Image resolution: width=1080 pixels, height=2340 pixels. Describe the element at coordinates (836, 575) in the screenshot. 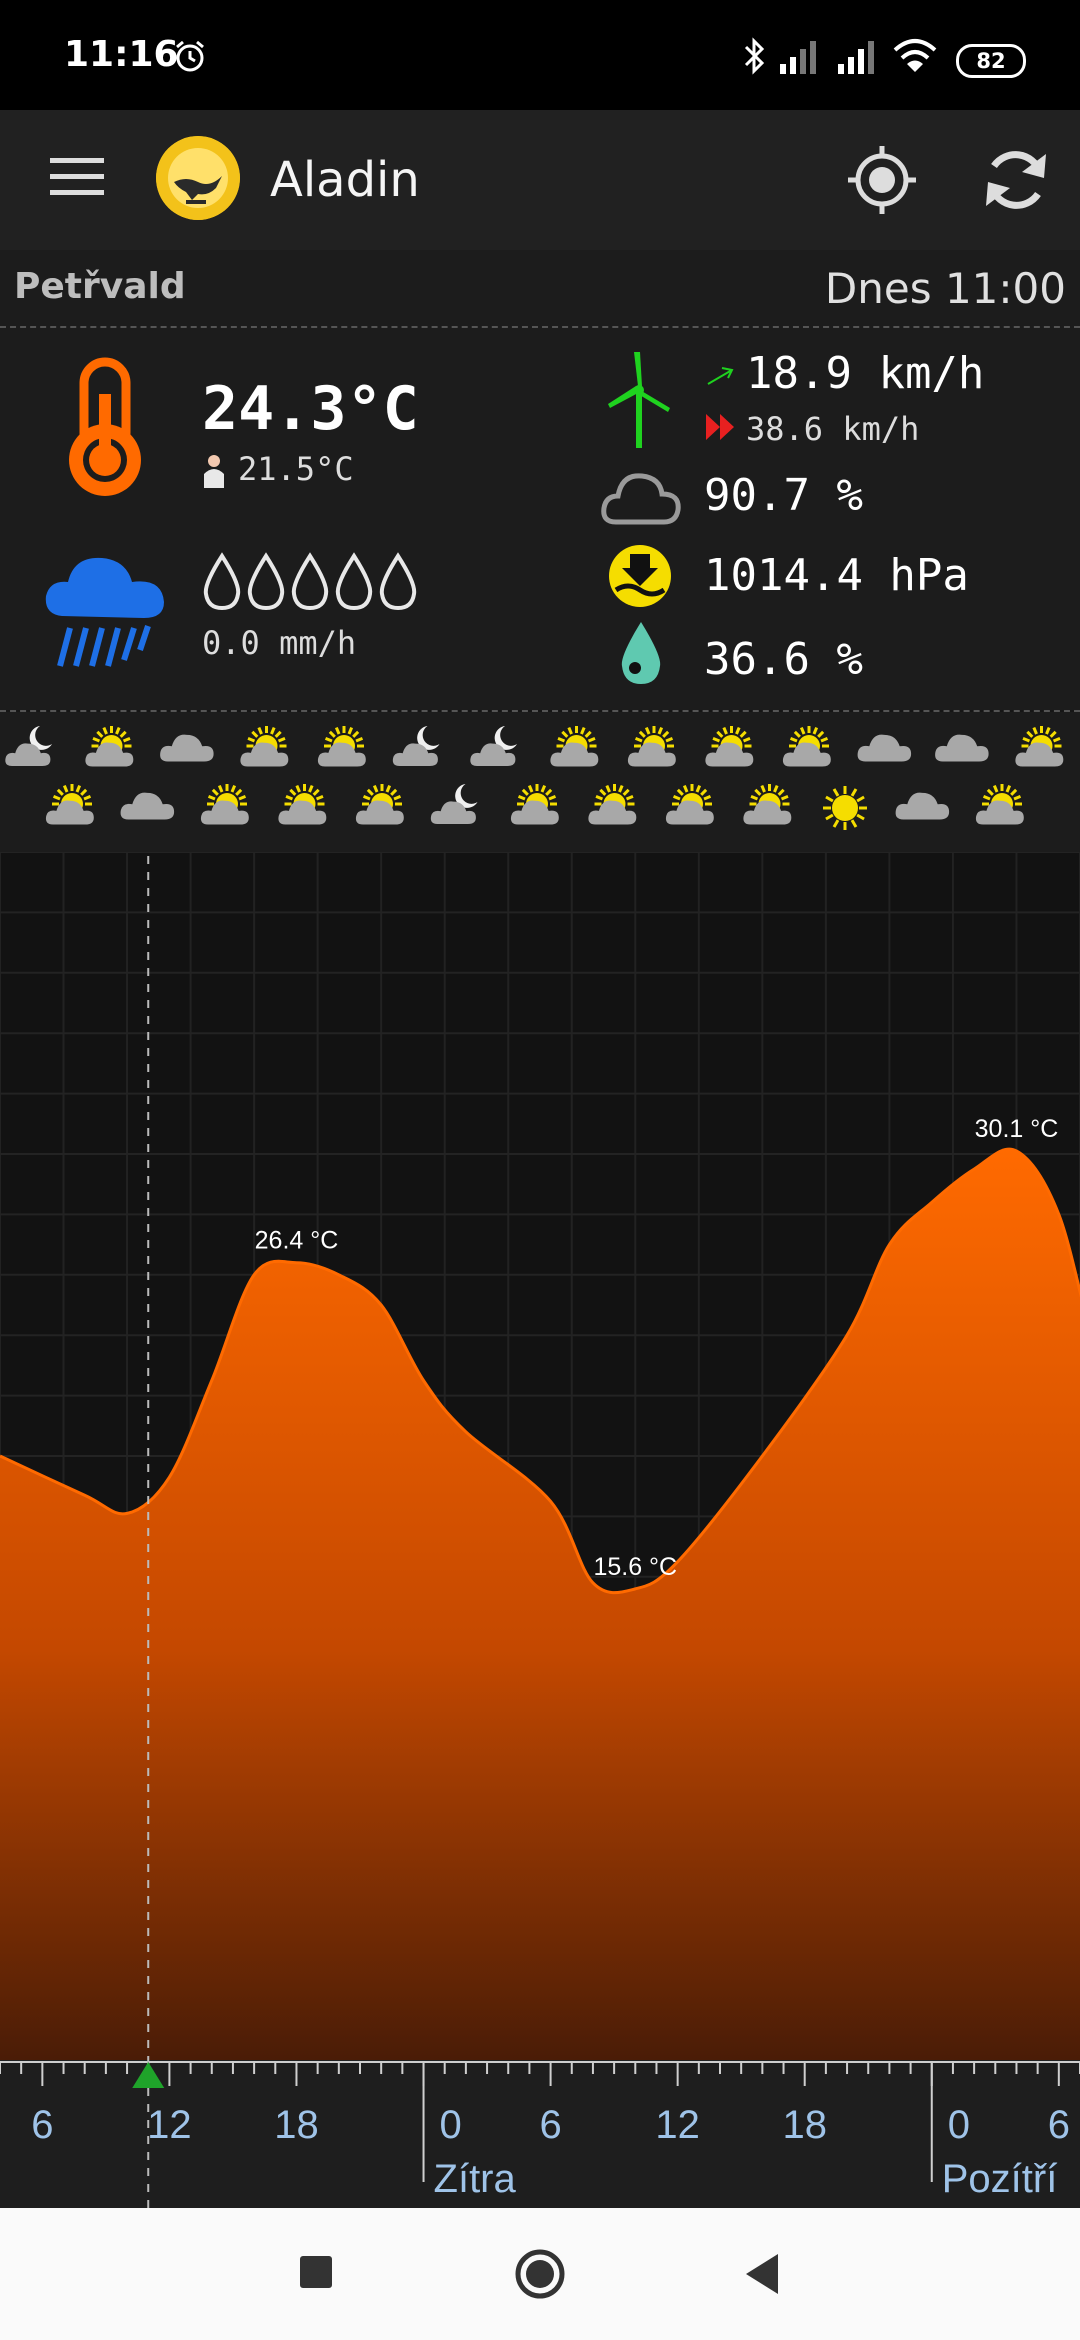

I see `pressure: 1014.4 hPa` at that location.